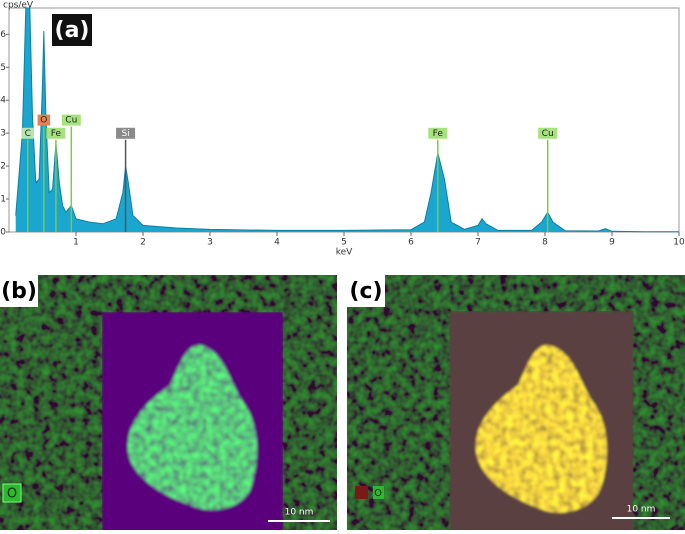 The image size is (685, 534). Describe the element at coordinates (143, 243) in the screenshot. I see `x-tick-label: 2` at that location.